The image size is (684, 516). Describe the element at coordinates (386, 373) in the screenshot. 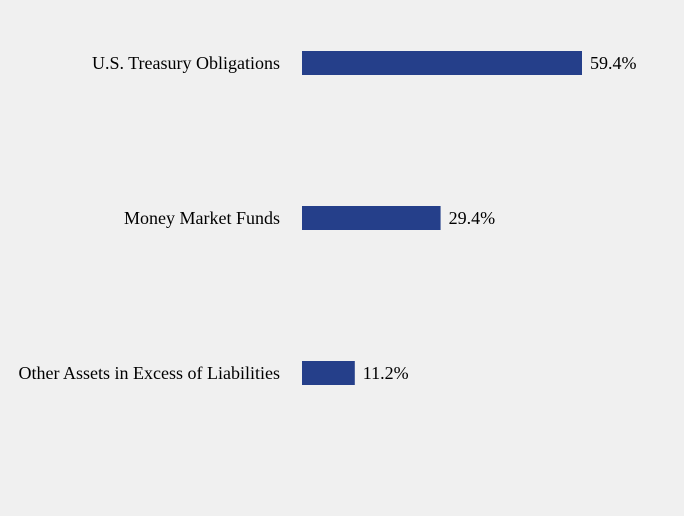

I see `value-label: 11.2%` at that location.